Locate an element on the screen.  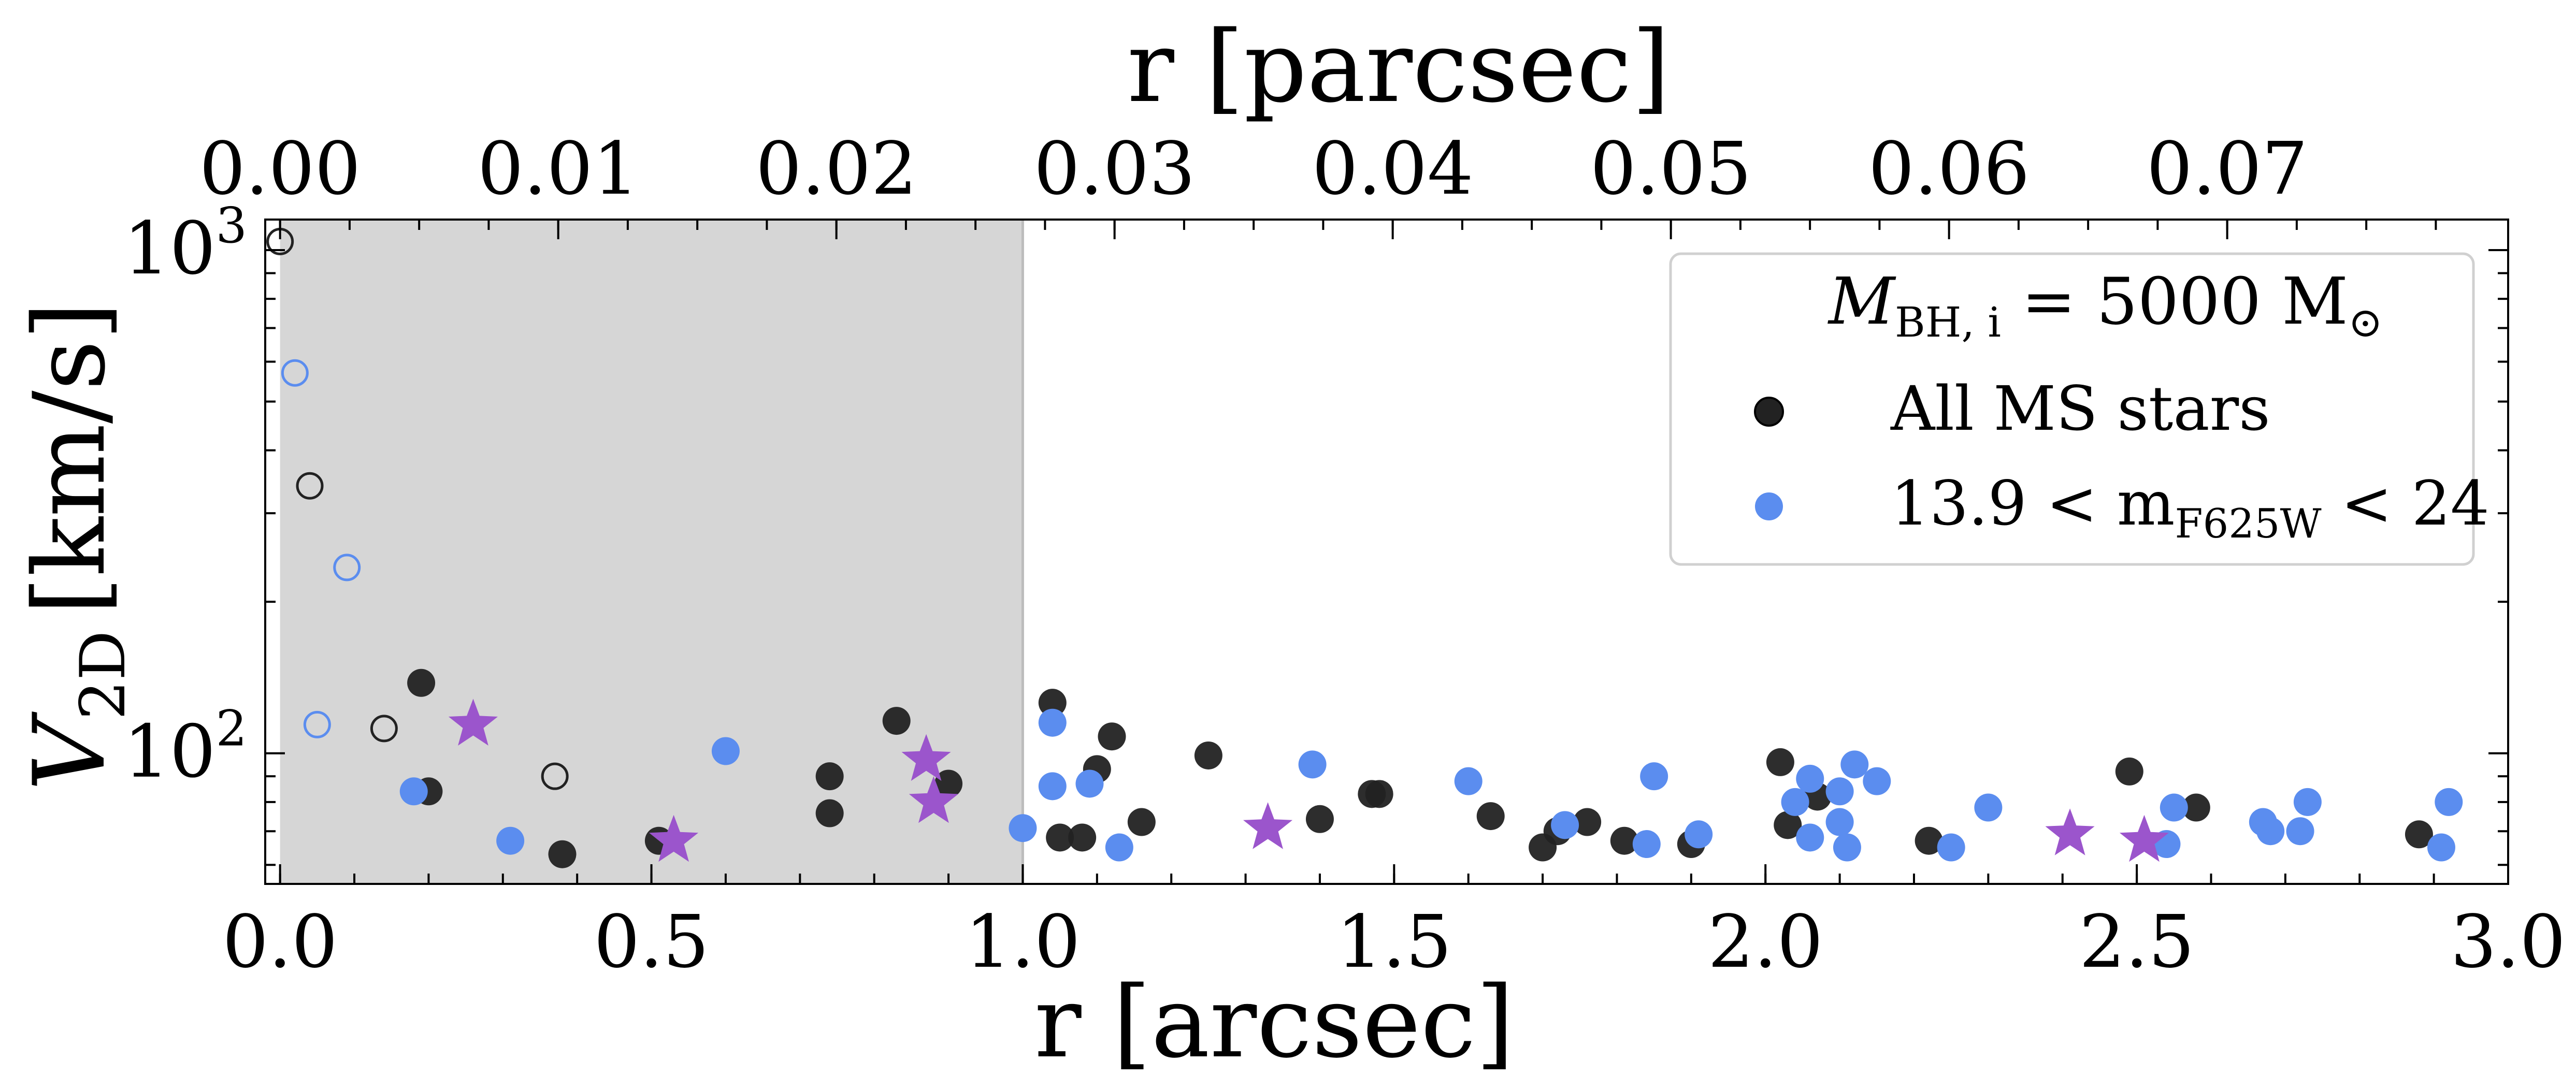
legend-title-main: M is located at coordinates (1861, 301).